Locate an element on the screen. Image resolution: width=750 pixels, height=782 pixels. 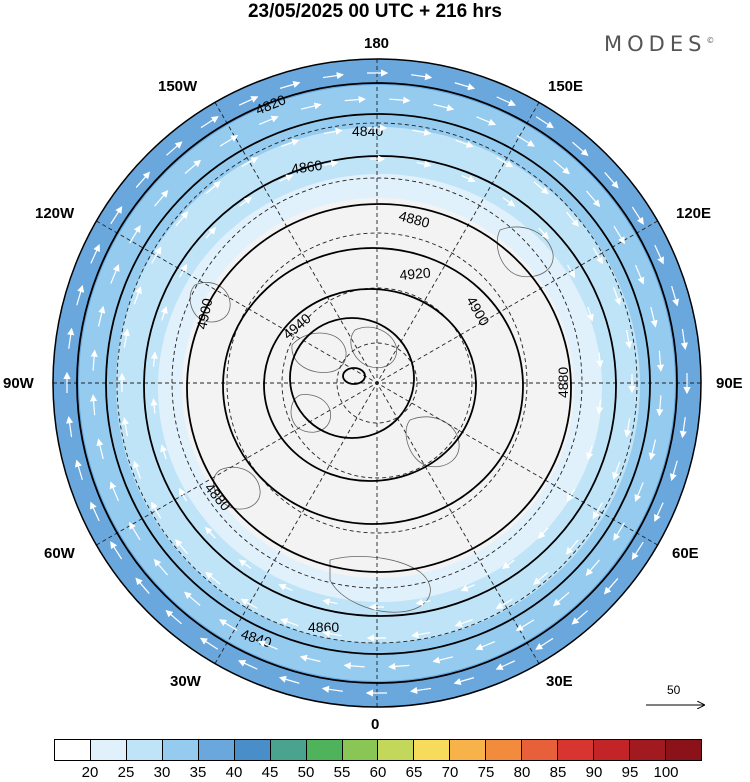
contour-label-4860: 4860 is located at coordinates (306, 167).